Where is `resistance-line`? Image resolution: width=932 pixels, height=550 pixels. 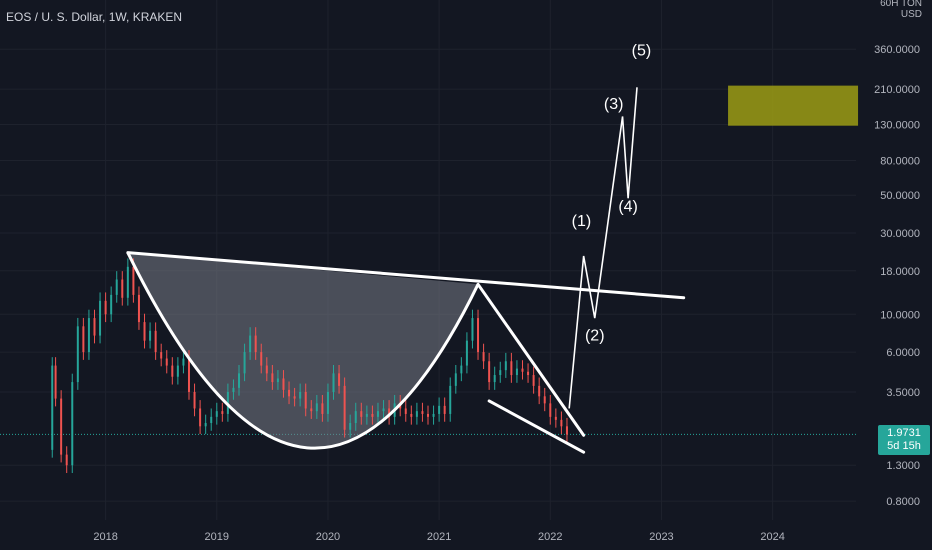
resistance-line is located at coordinates (406, 275).